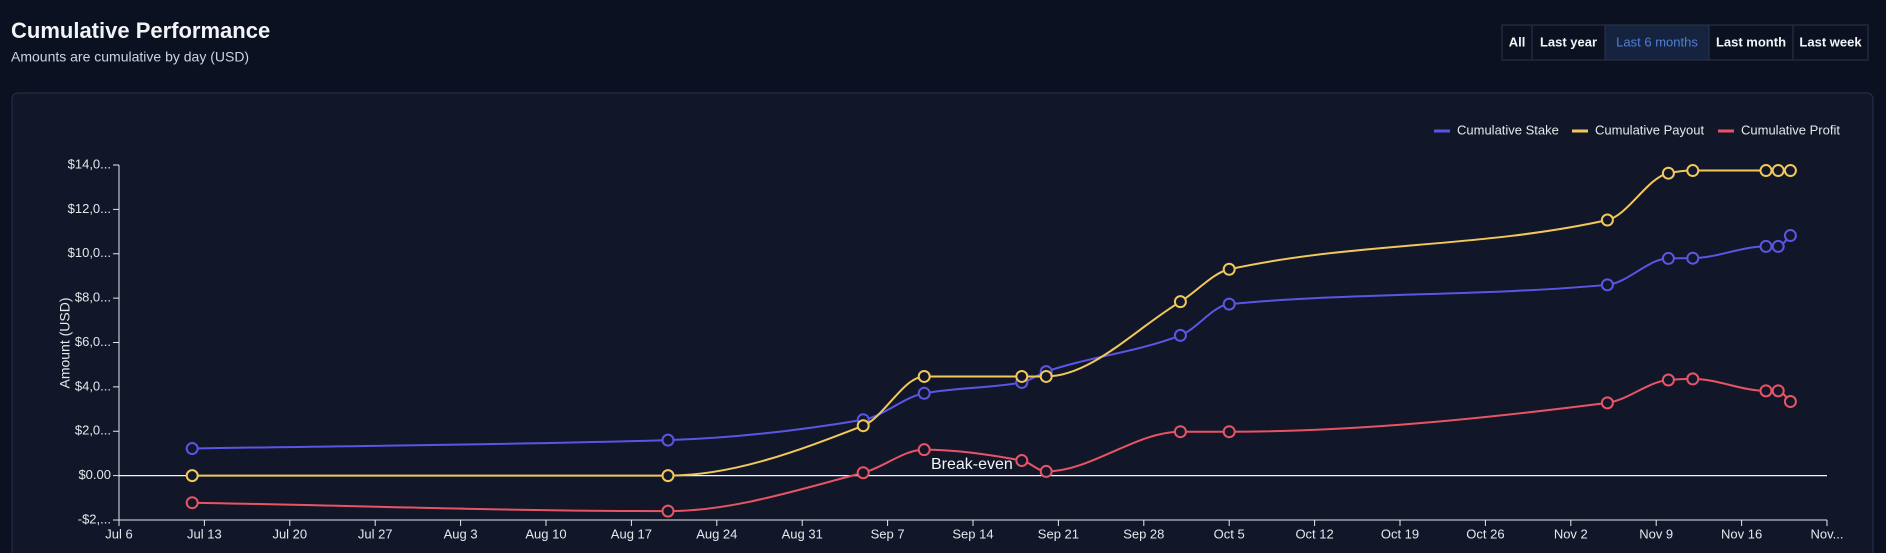  I want to click on range-button-label: Last week, so click(1830, 41).